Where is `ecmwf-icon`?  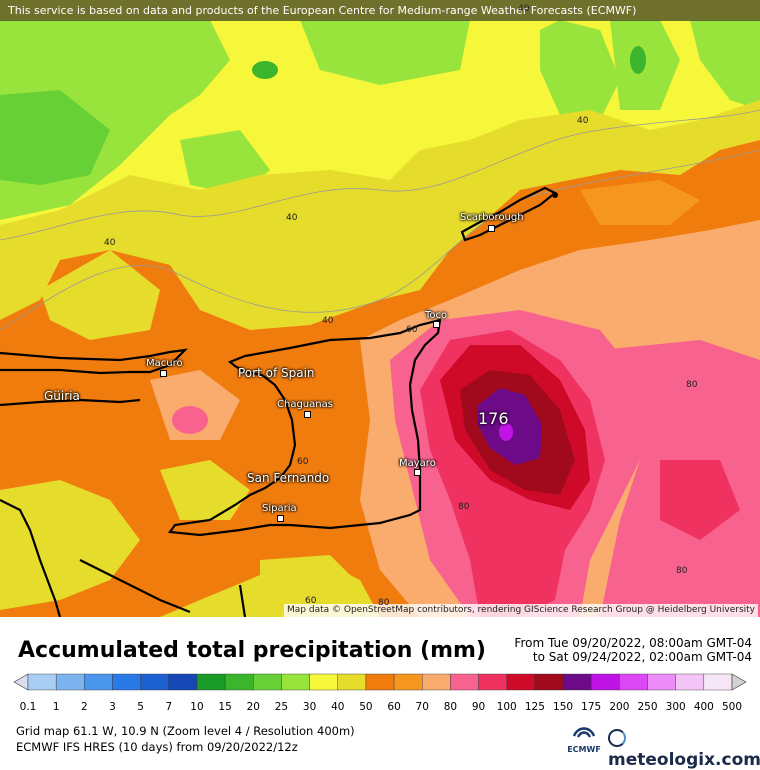 ecmwf-icon is located at coordinates (584, 732).